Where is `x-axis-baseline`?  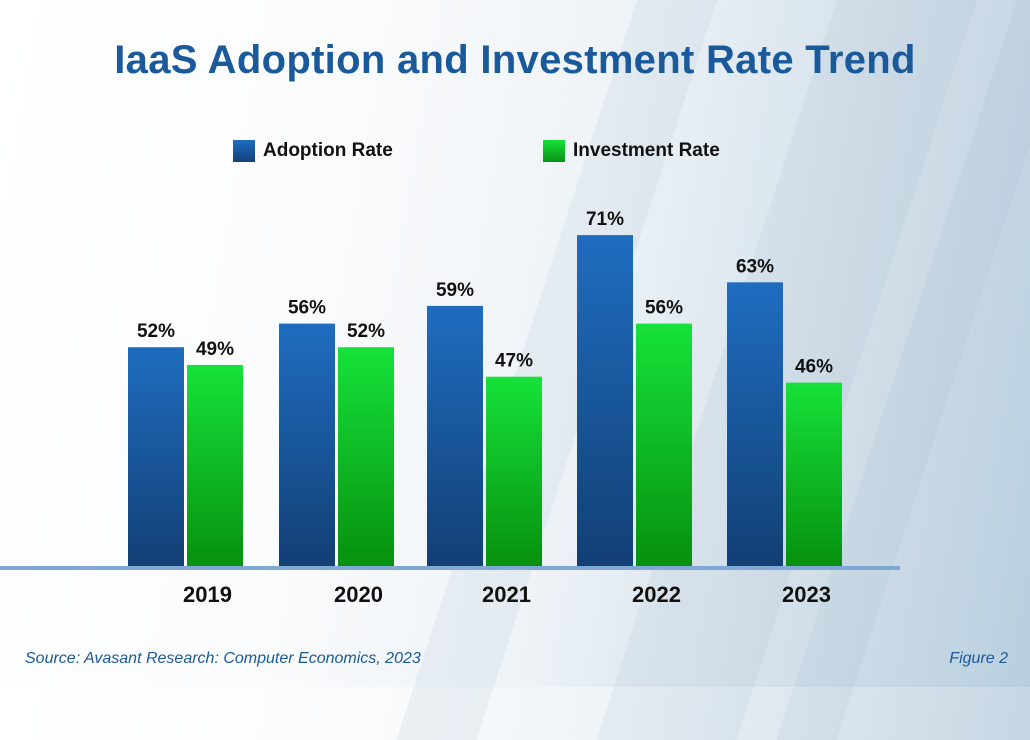
x-axis-baseline is located at coordinates (450, 568).